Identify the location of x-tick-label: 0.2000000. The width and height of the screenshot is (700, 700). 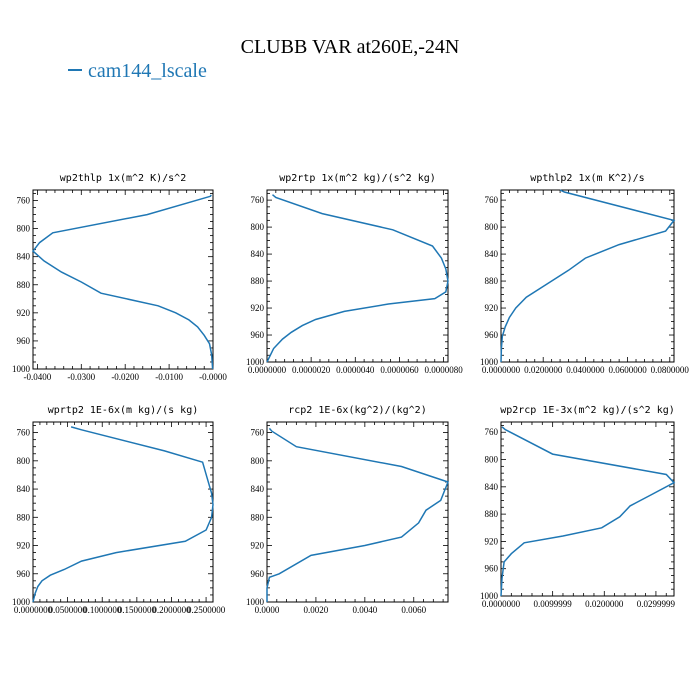
(171, 610).